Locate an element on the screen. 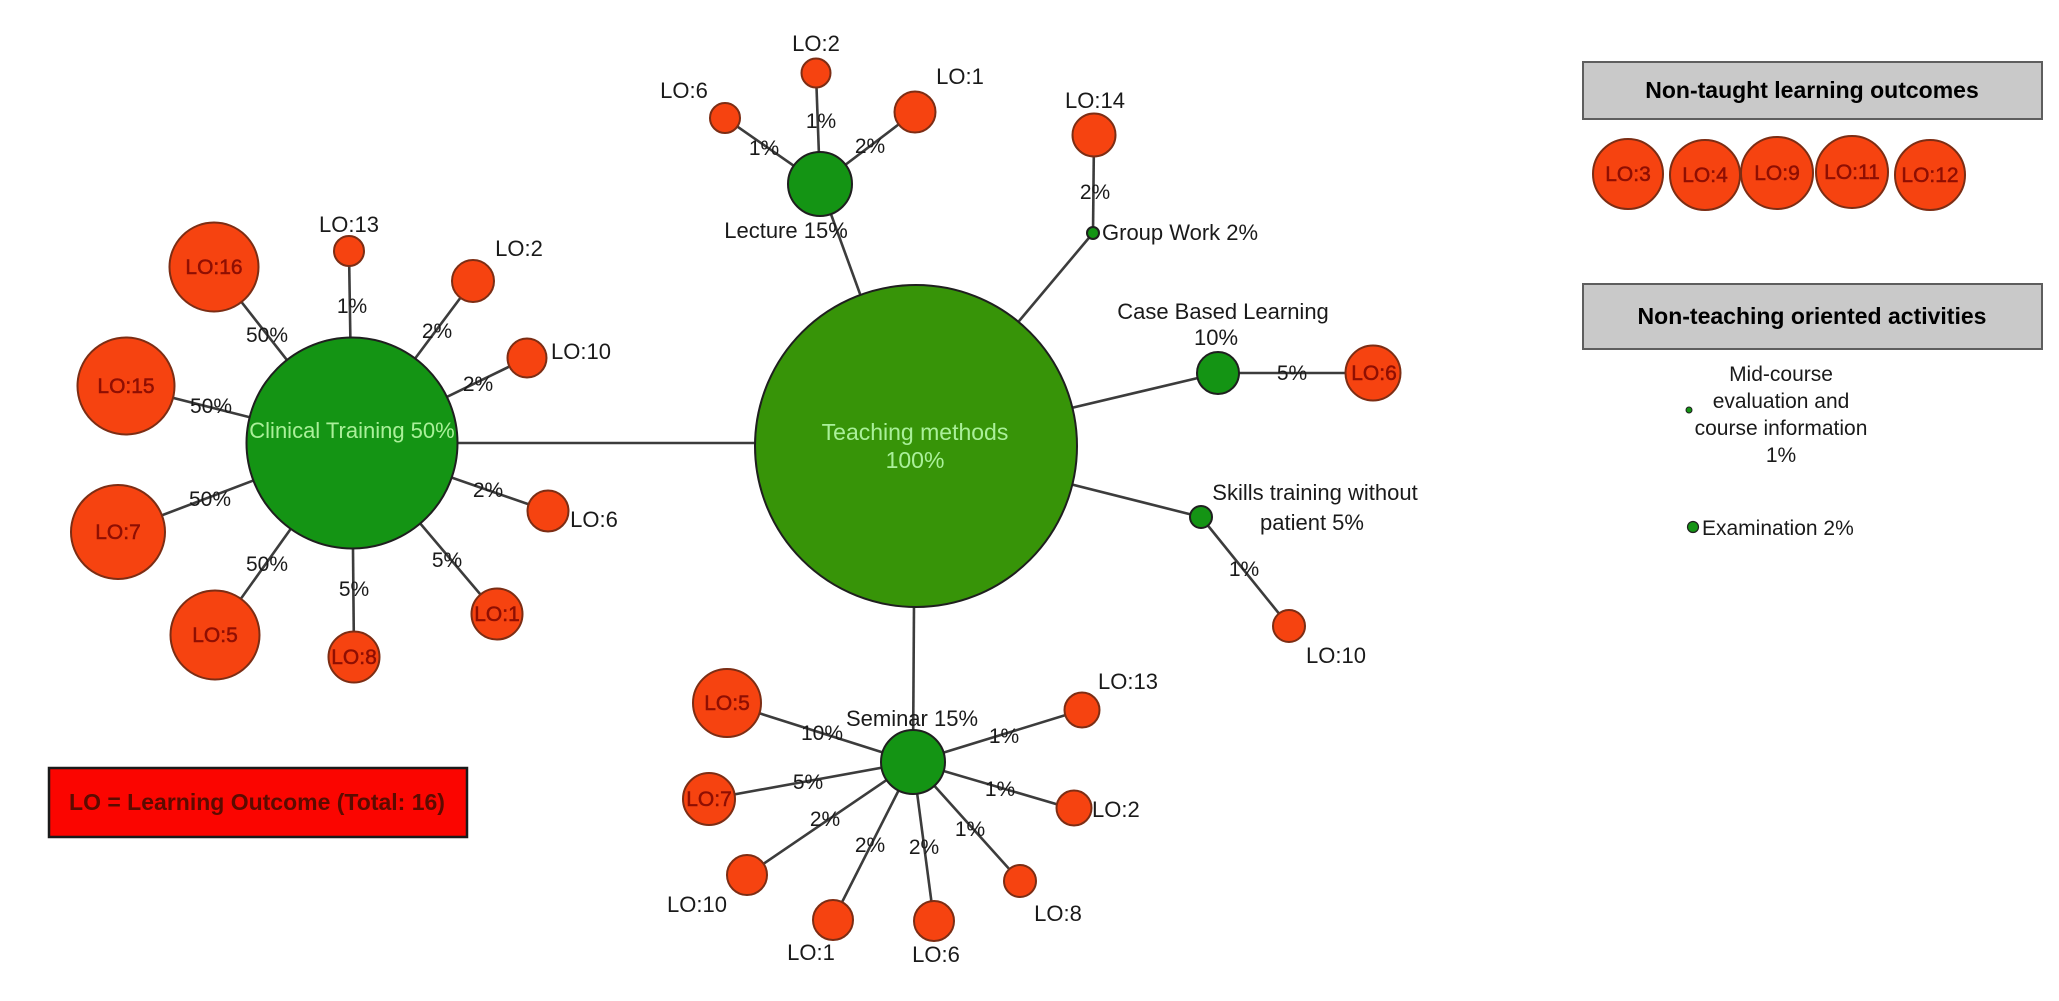 The image size is (2059, 1001). svg-text:LO = Learning Outcome (Total:: LO = Learning Outcome (Total: 16) is located at coordinates (257, 802).